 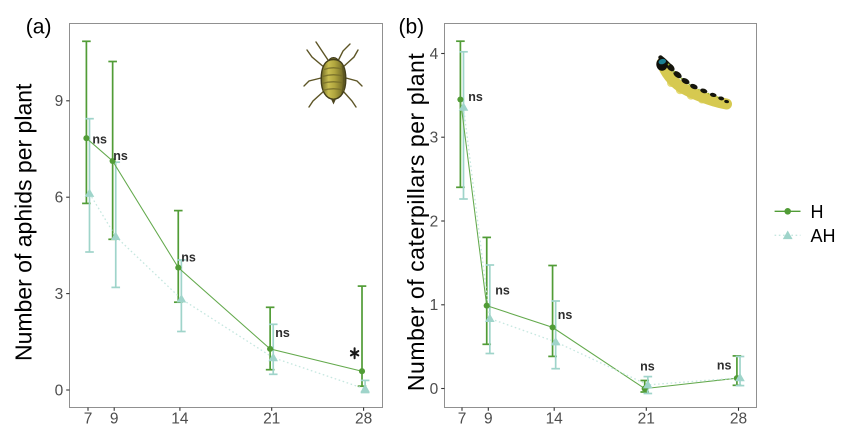 What do you see at coordinates (39, 26) in the screenshot?
I see `svg-text: (a)` at bounding box center [39, 26].